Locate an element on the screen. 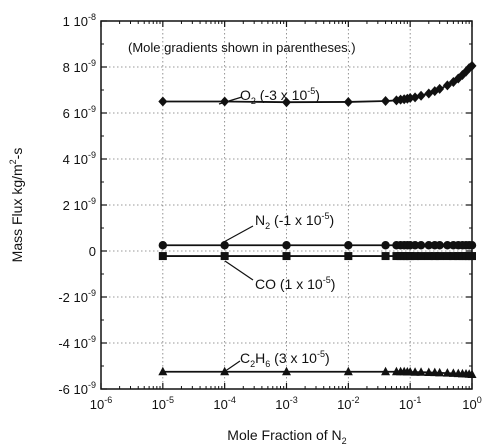 The image size is (492, 447). y-tick-label: 2 10-9 is located at coordinates (79, 204).